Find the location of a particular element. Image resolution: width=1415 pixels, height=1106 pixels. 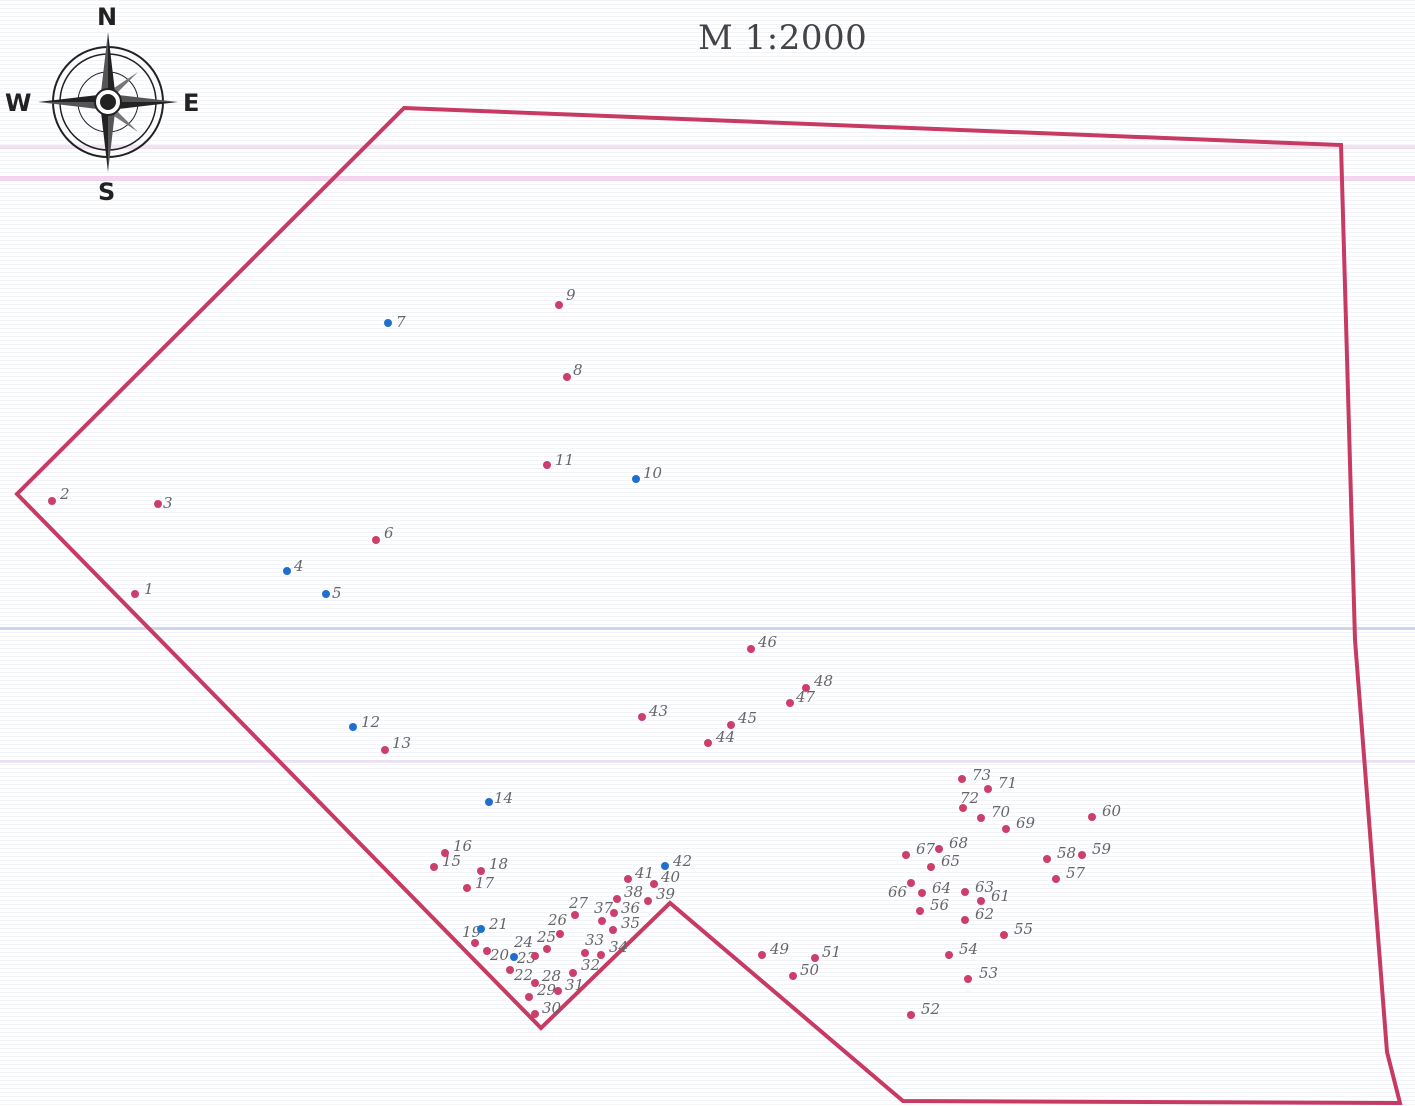

compass-north-label: N is located at coordinates (107, 17).